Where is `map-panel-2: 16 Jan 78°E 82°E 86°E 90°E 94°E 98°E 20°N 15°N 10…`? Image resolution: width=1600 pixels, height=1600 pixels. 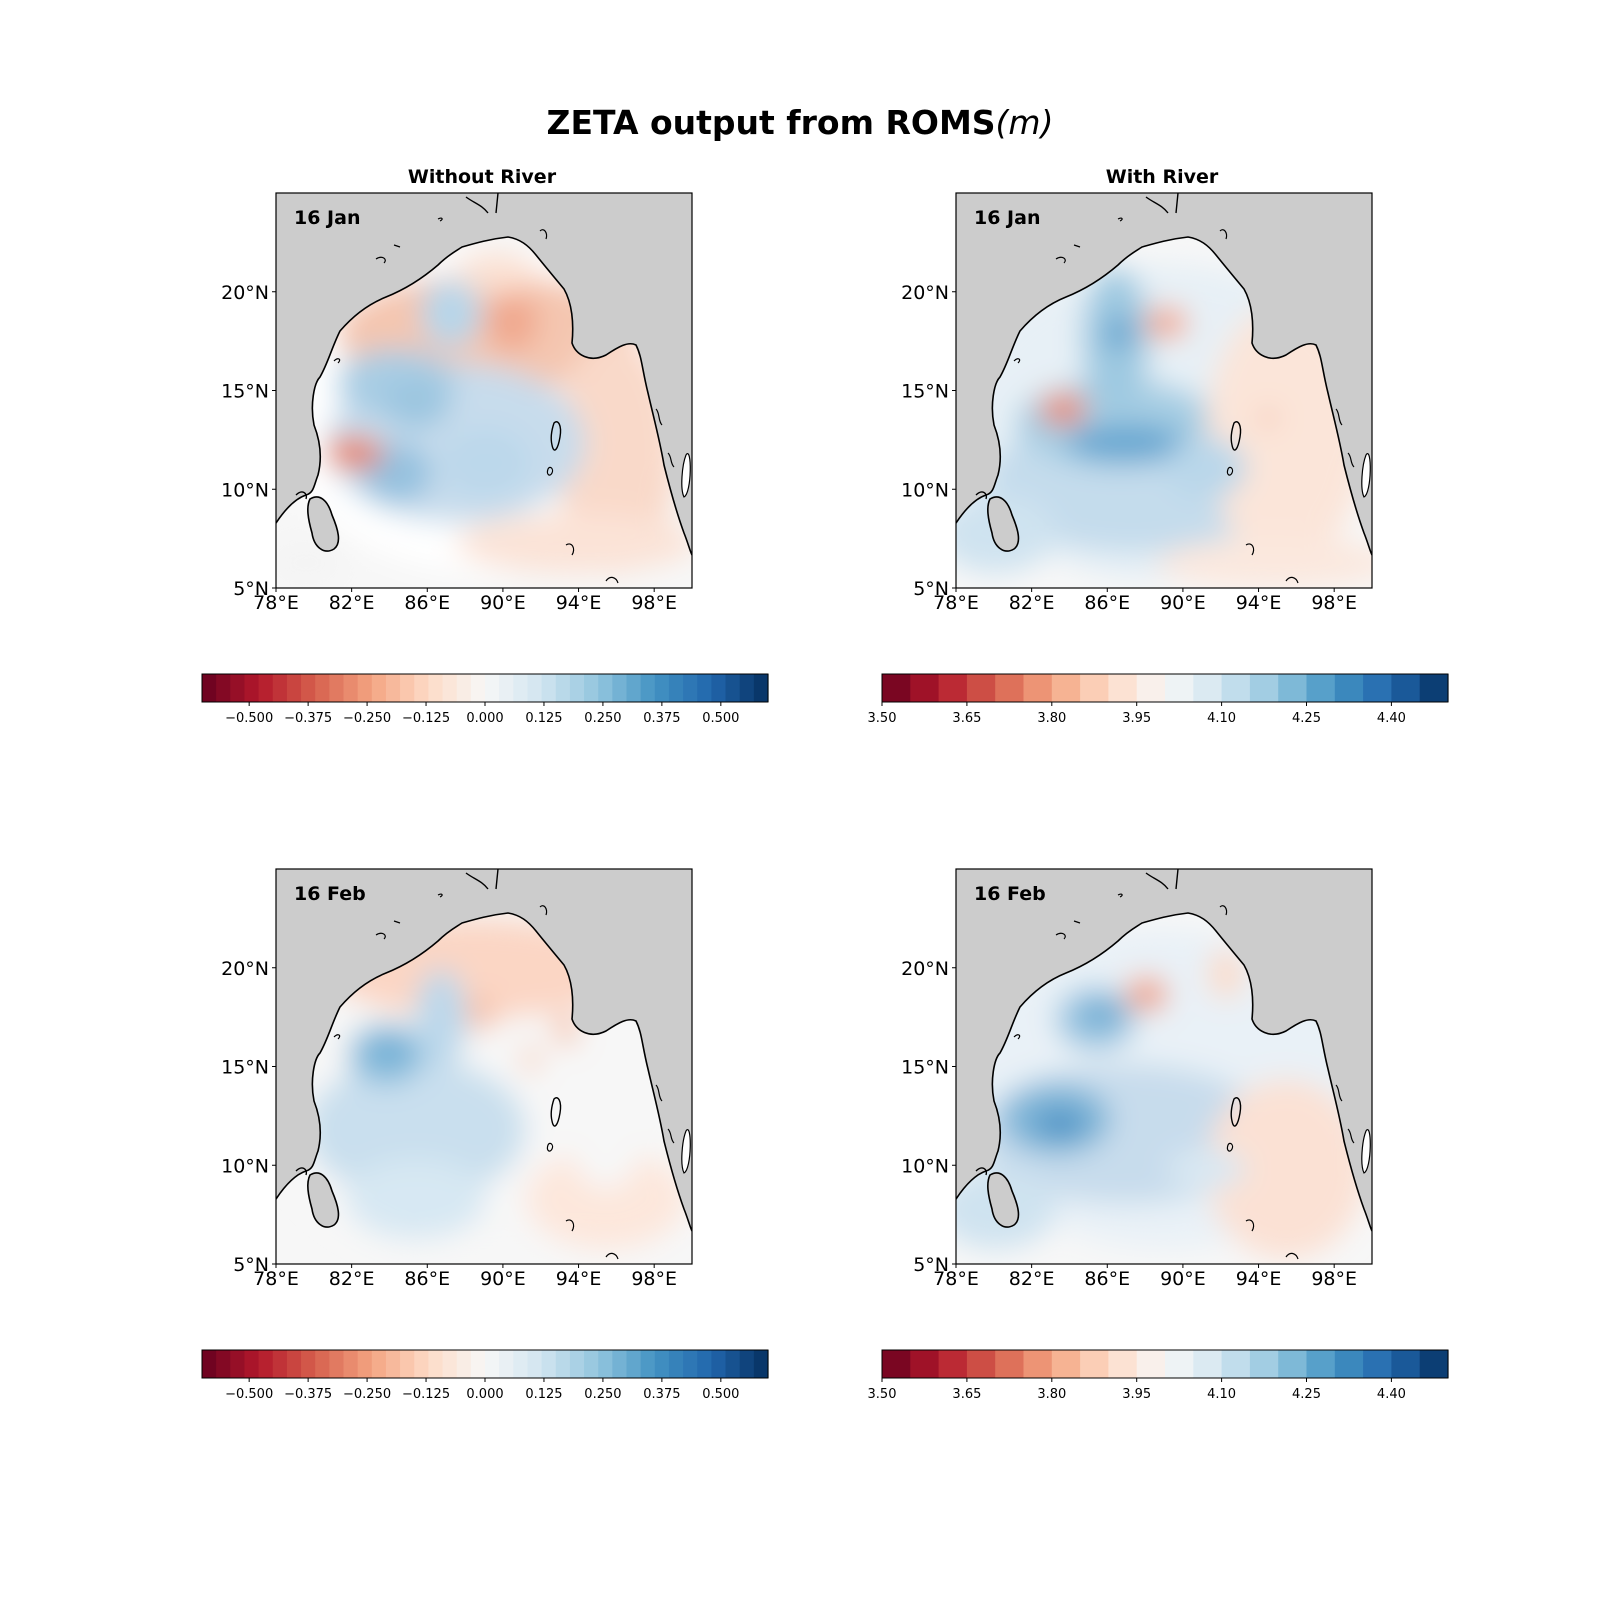 map-panel-2: 16 Jan 78°E 82°E 86°E 90°E 94°E 98°E 20°N 15°N 10… is located at coordinates (1137, 403).